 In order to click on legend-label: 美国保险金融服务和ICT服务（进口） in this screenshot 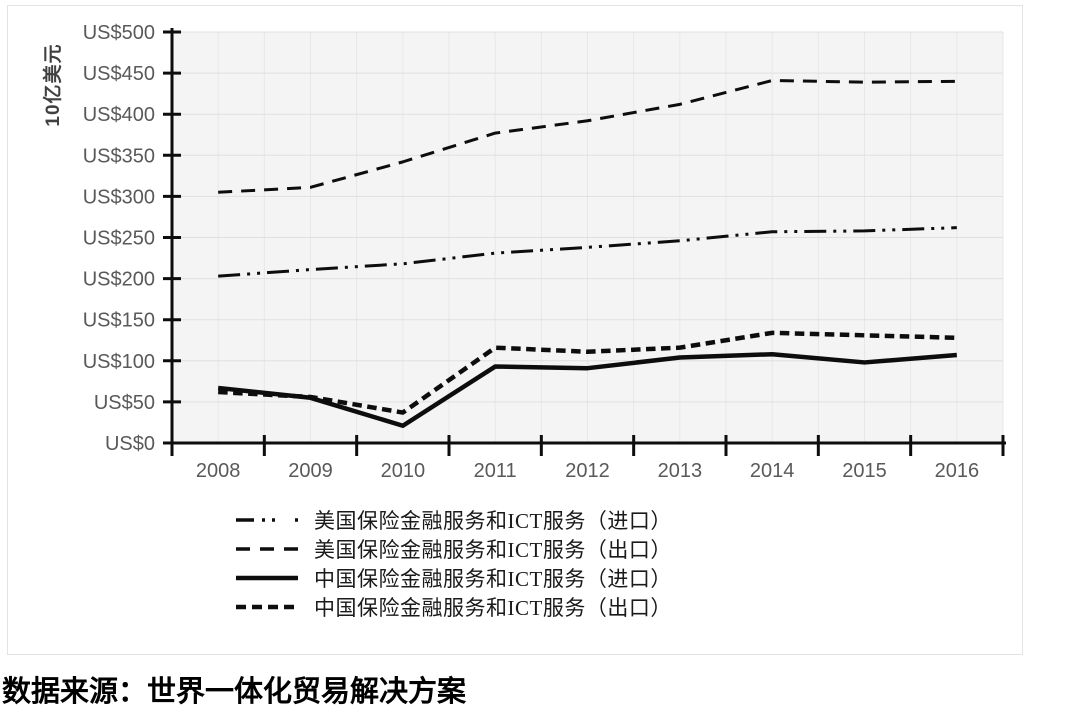, I will do `click(493, 520)`.